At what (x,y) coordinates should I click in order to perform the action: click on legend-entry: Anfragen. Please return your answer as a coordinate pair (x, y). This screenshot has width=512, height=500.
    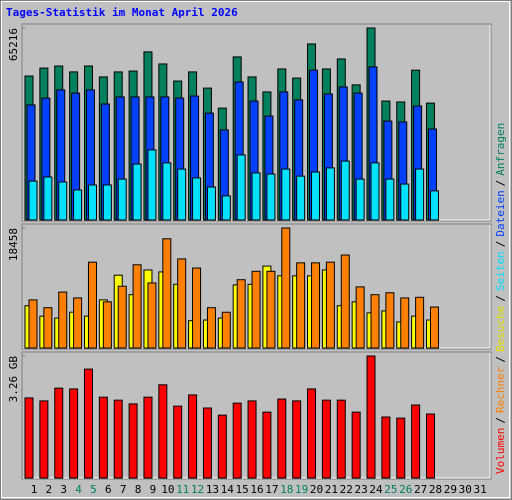
    Looking at the image, I should click on (500, 149).